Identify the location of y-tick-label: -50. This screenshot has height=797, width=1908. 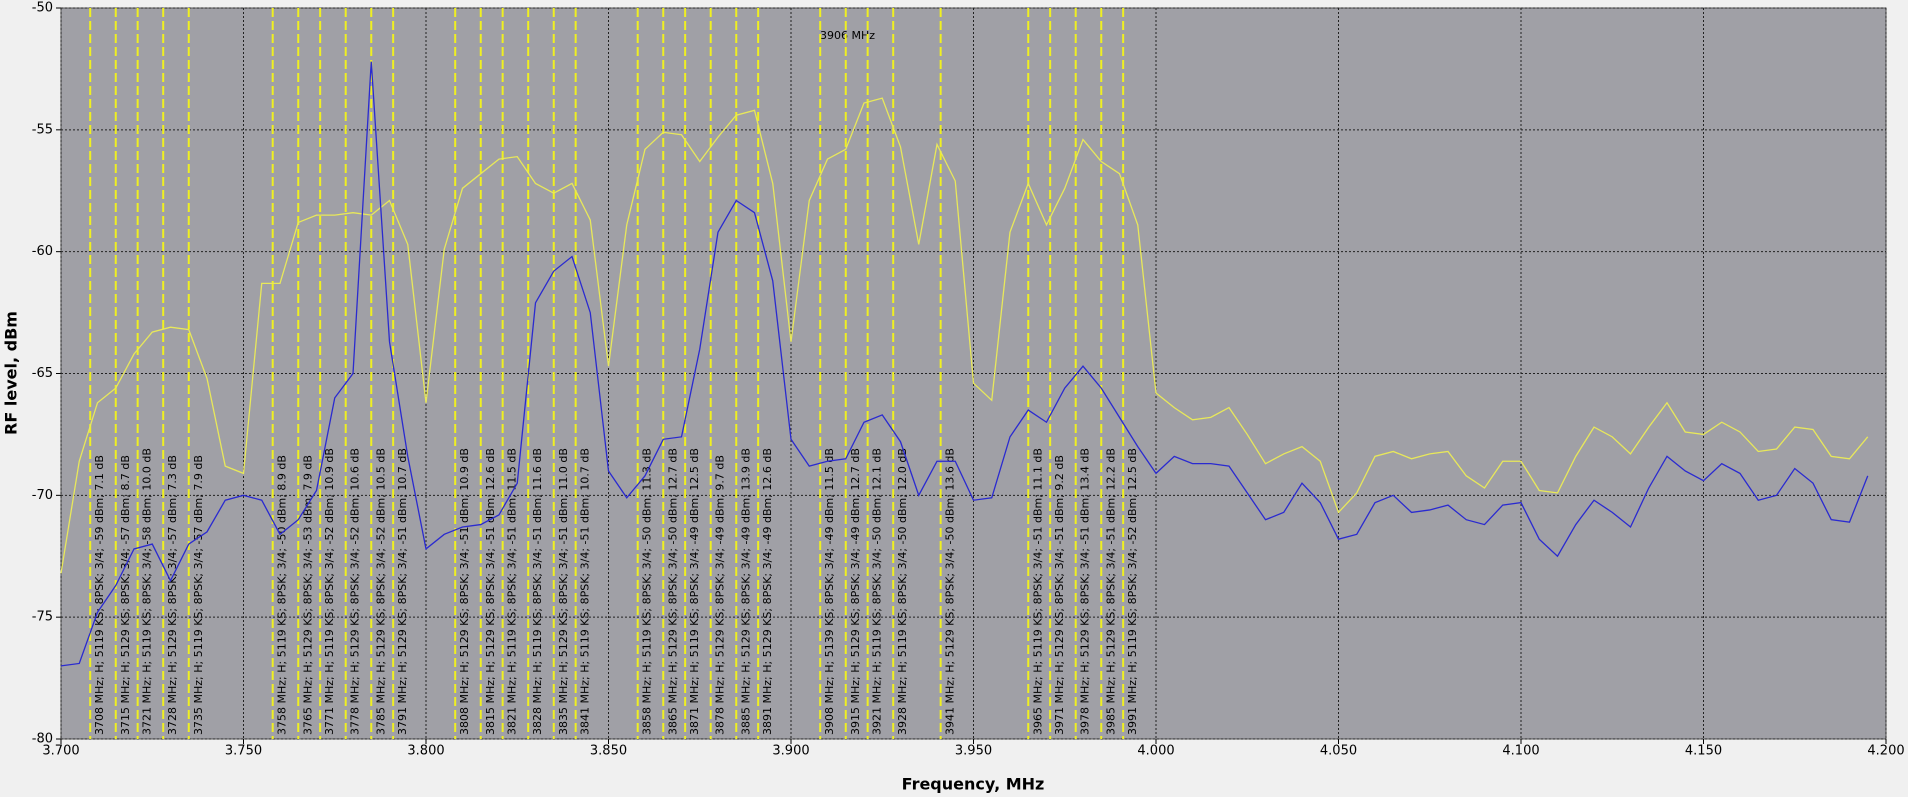
(42, 8).